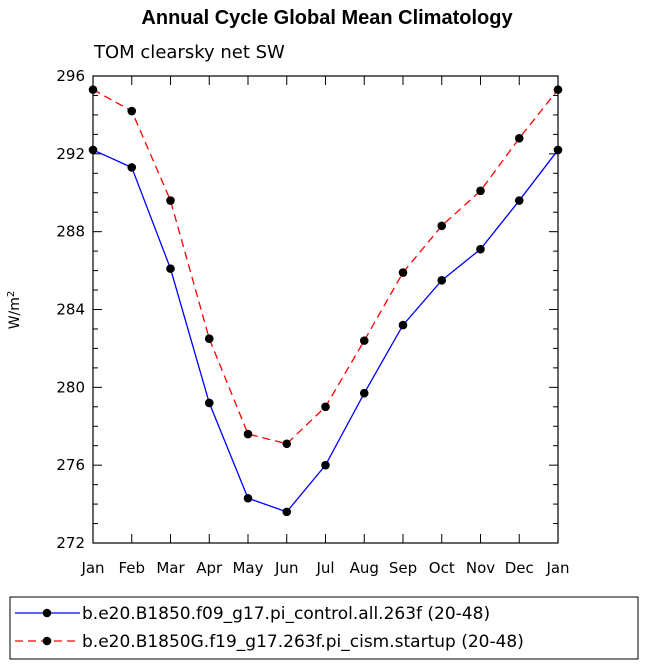  I want to click on x-tick-label: Jul, so click(324, 568).